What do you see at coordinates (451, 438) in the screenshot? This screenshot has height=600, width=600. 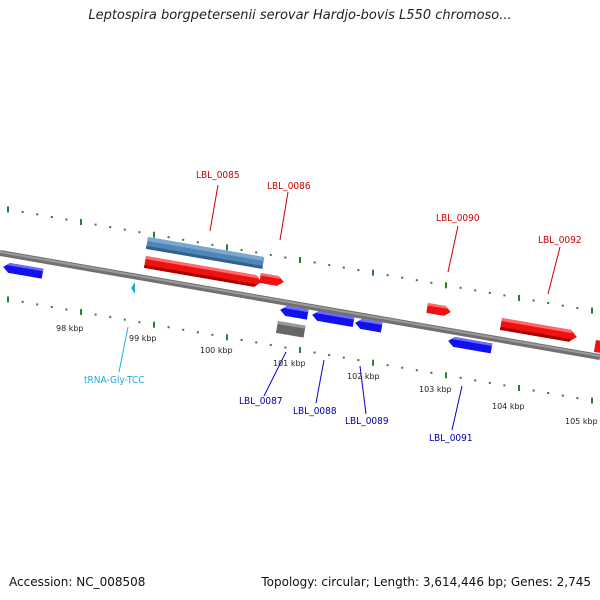 I see `label-lbl-0091: LBL_0091` at bounding box center [451, 438].